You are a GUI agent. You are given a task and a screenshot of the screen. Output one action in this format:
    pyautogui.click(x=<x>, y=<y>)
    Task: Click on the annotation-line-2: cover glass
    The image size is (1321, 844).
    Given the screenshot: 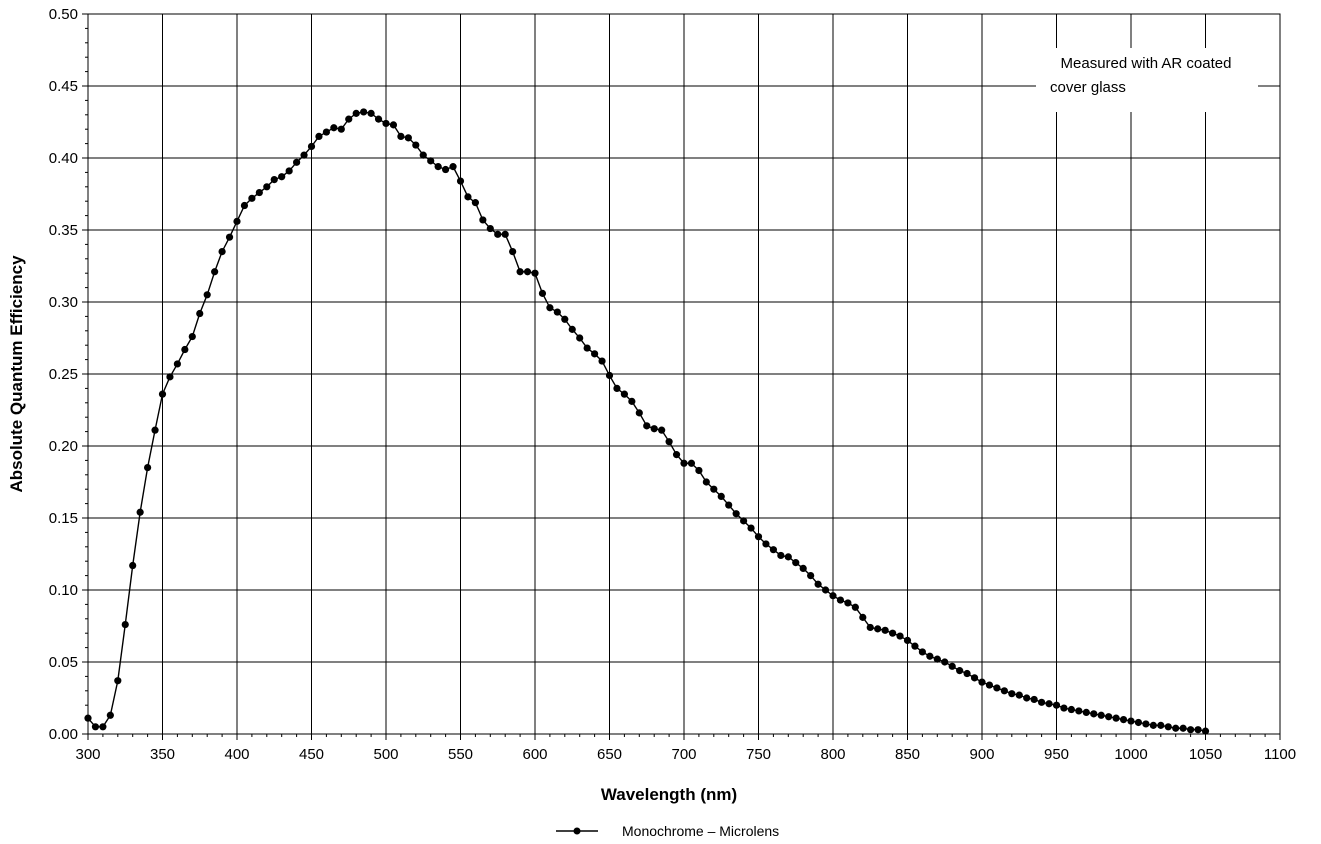 What is the action you would take?
    pyautogui.click(x=1088, y=87)
    